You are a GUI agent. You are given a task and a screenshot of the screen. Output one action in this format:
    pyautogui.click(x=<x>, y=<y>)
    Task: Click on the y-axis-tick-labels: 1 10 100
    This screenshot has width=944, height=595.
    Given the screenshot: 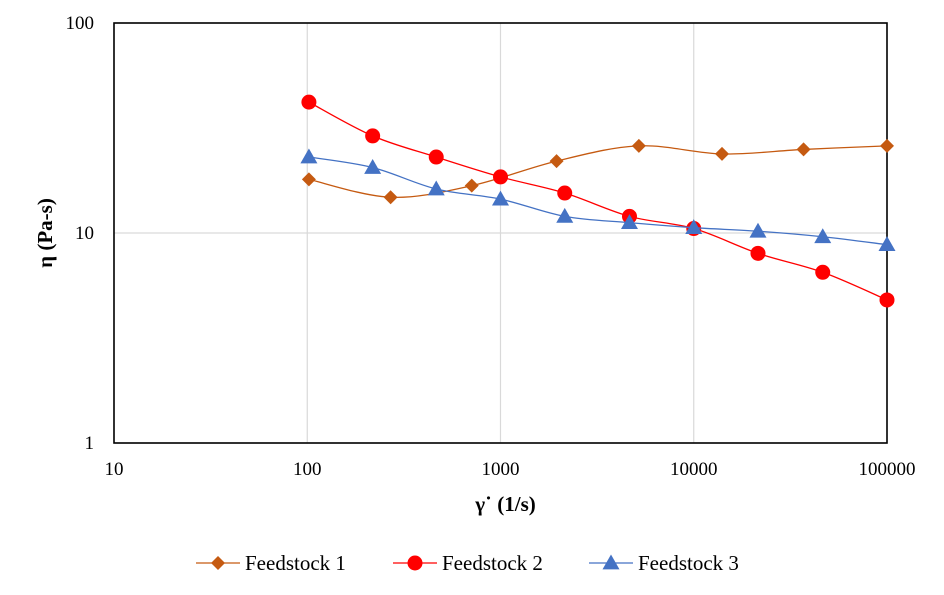 What is the action you would take?
    pyautogui.click(x=80, y=233)
    